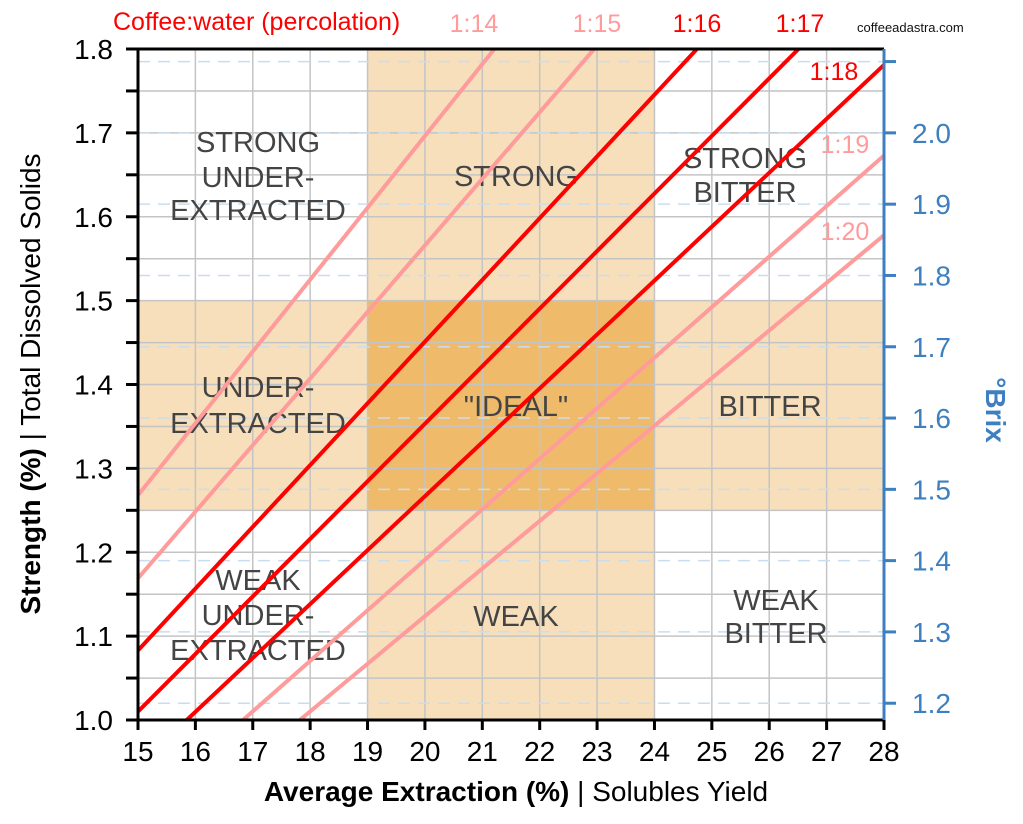 Image resolution: width=1023 pixels, height=824 pixels. What do you see at coordinates (931, 632) in the screenshot?
I see `brix-tick-label: 1.3` at bounding box center [931, 632].